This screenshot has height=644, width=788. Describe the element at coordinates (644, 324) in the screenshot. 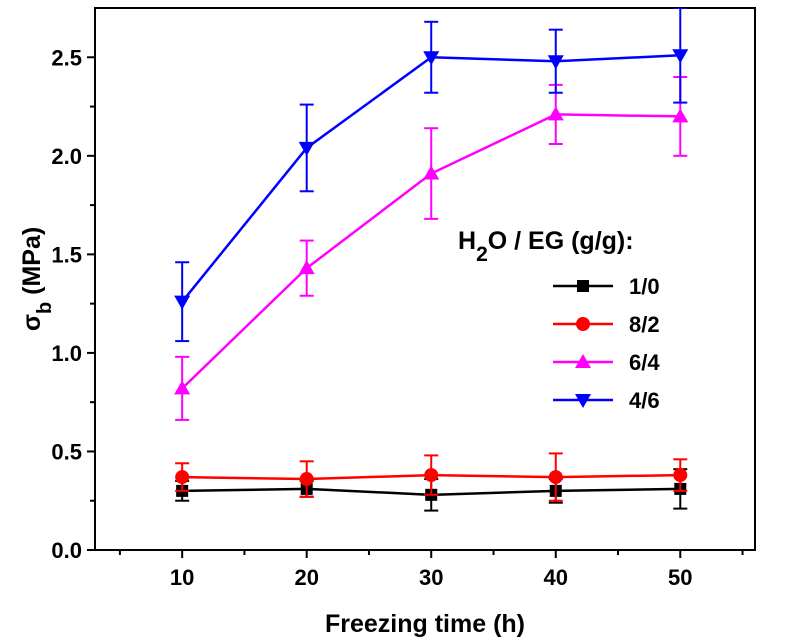

I see `legend-label: 8/2` at that location.